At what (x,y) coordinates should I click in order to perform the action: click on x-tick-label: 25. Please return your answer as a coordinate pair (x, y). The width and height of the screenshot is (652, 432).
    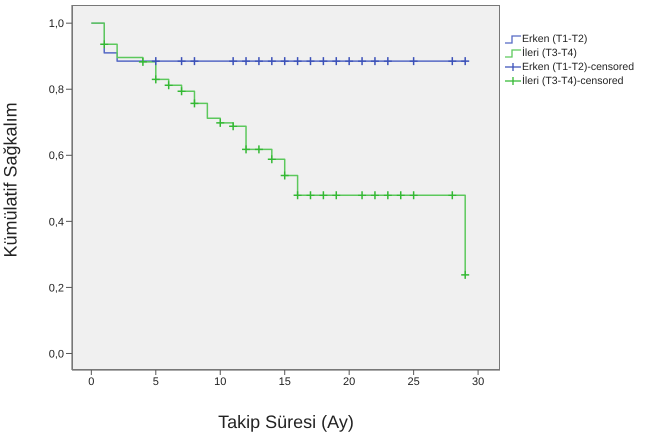
    Looking at the image, I should click on (414, 382).